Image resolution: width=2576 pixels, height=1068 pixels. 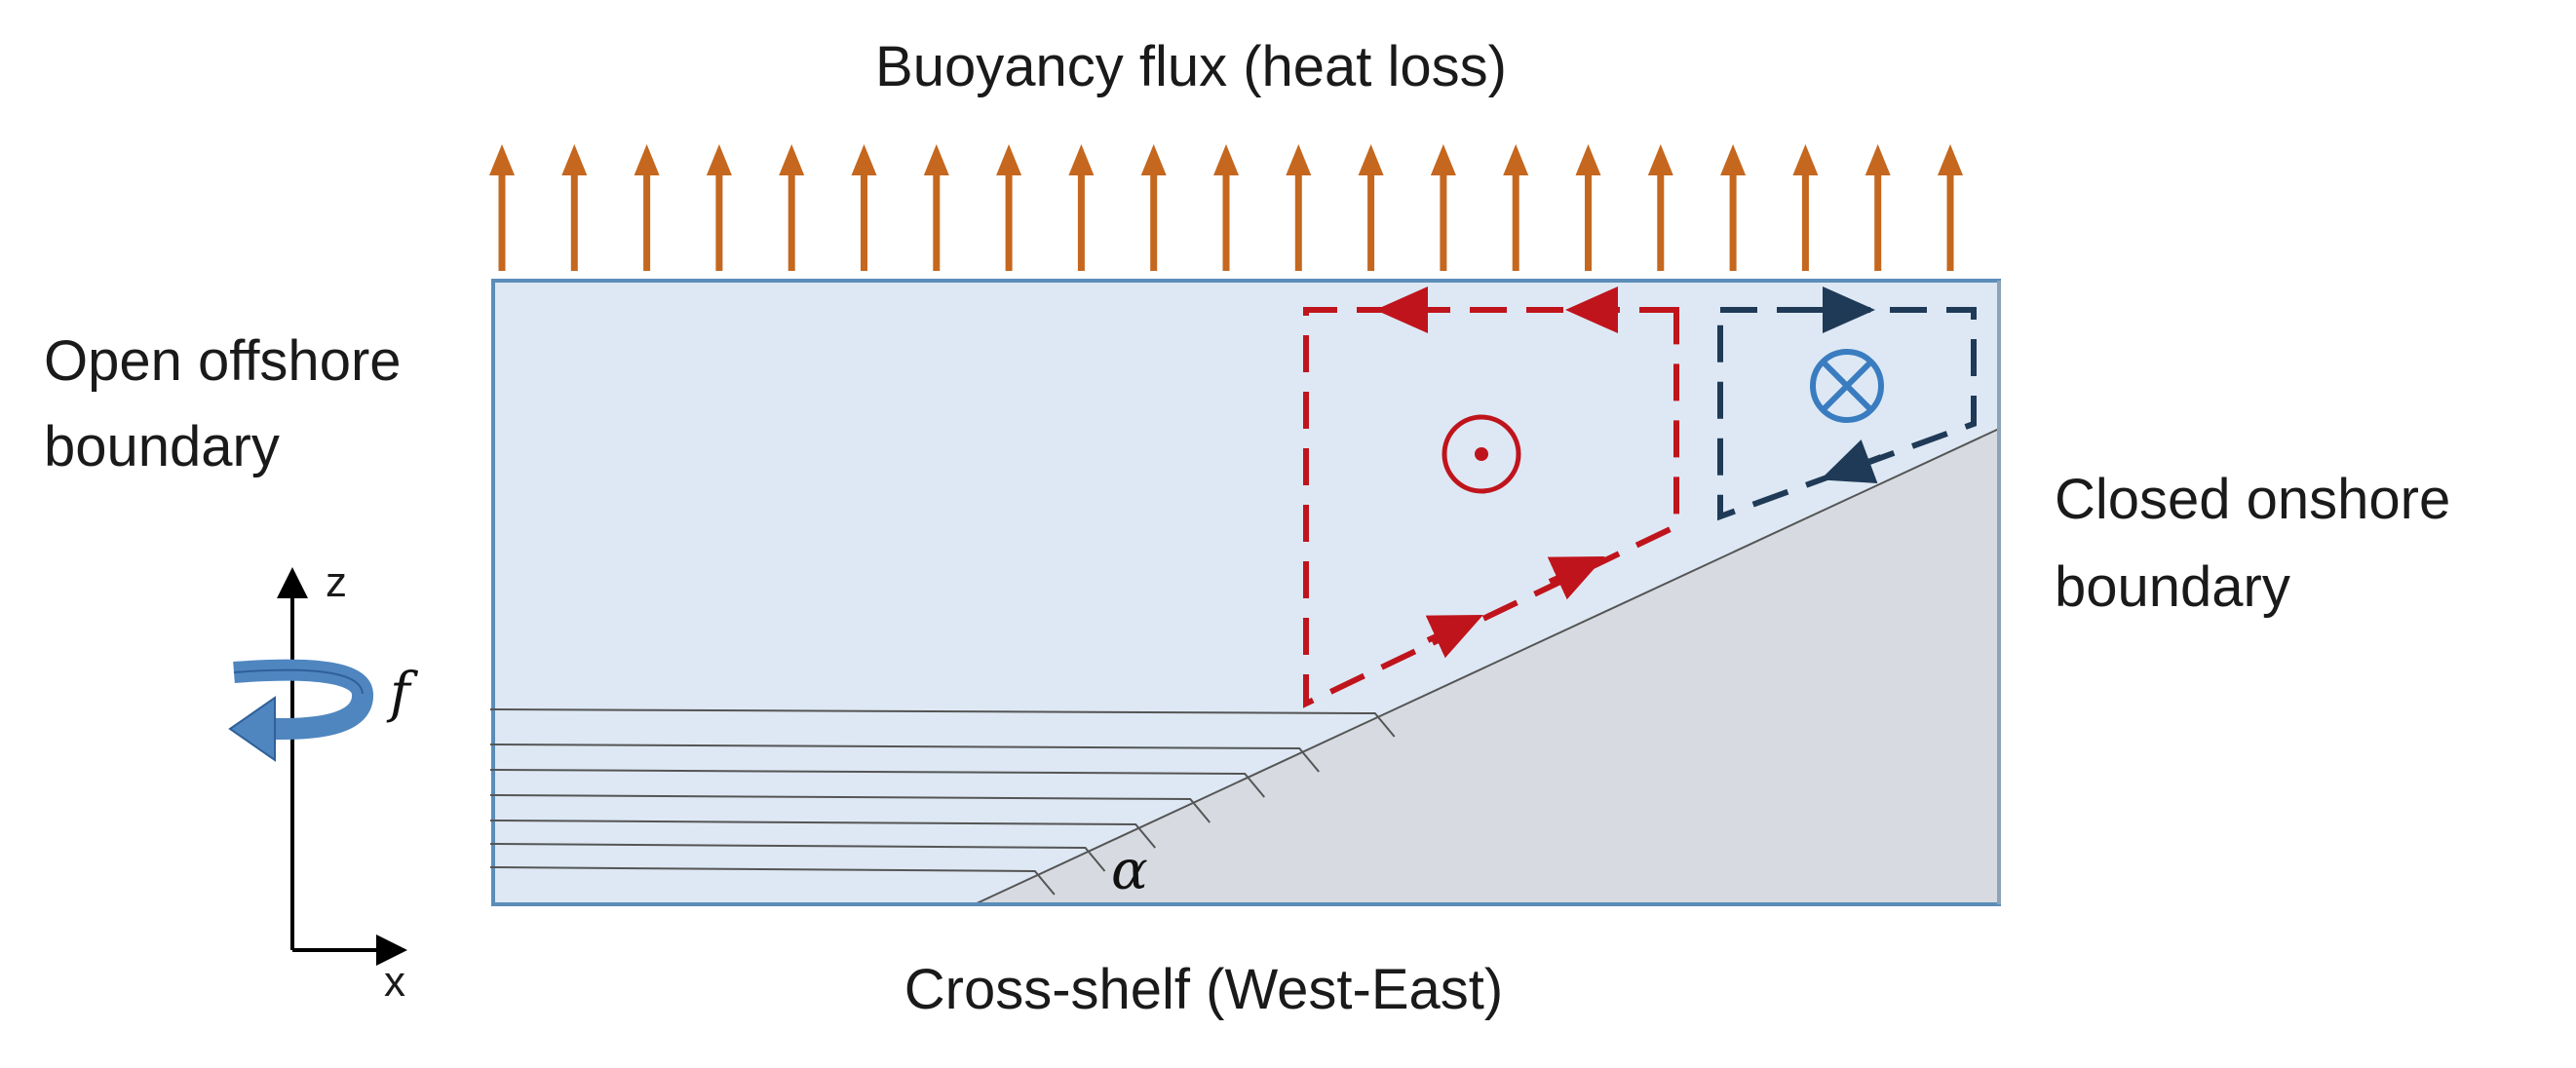 What do you see at coordinates (2172, 587) in the screenshot?
I see `right-boundary-label-line2: boundary` at bounding box center [2172, 587].